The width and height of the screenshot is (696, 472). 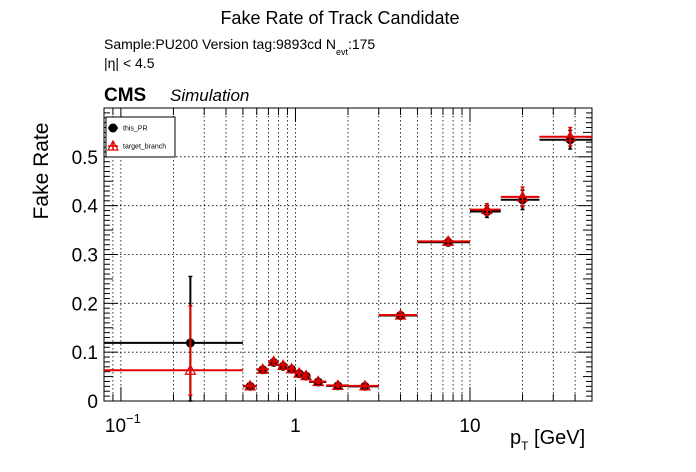 I want to click on x-tick-label: 1, so click(x=295, y=426).